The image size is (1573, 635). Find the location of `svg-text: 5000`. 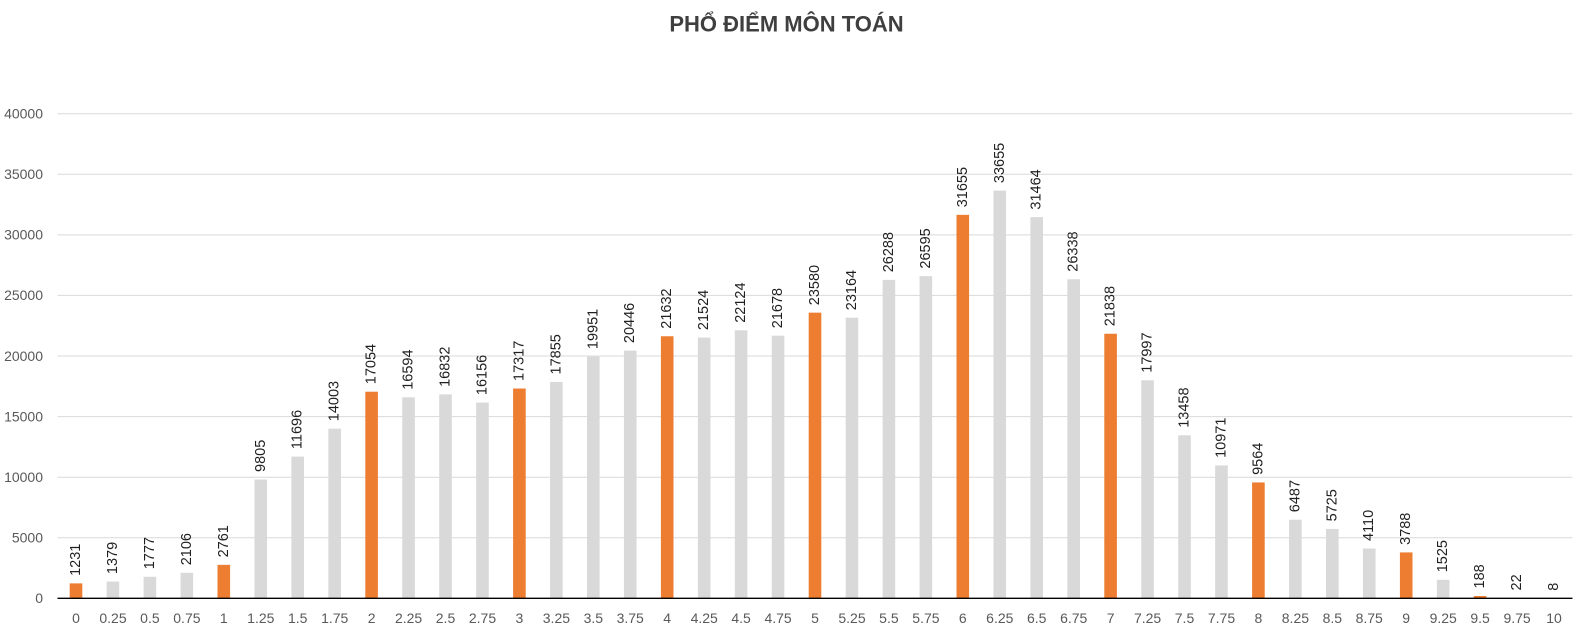

svg-text: 5000 is located at coordinates (27, 538).